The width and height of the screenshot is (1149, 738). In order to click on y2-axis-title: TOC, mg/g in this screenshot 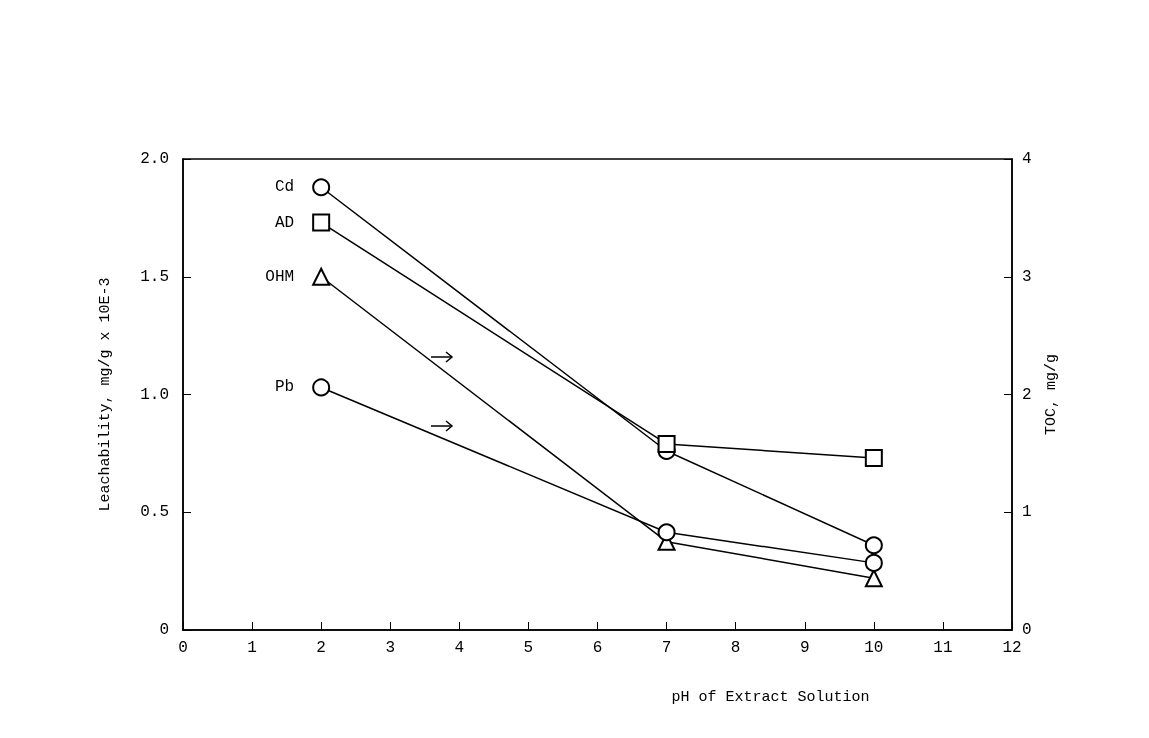, I will do `click(1051, 394)`.